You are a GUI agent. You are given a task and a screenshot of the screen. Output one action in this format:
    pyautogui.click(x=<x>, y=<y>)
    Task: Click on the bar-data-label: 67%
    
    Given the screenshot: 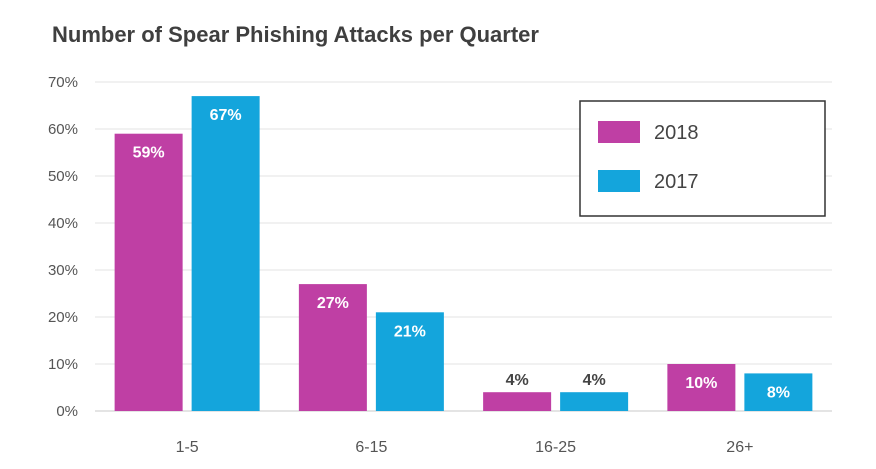 What is the action you would take?
    pyautogui.click(x=226, y=115)
    